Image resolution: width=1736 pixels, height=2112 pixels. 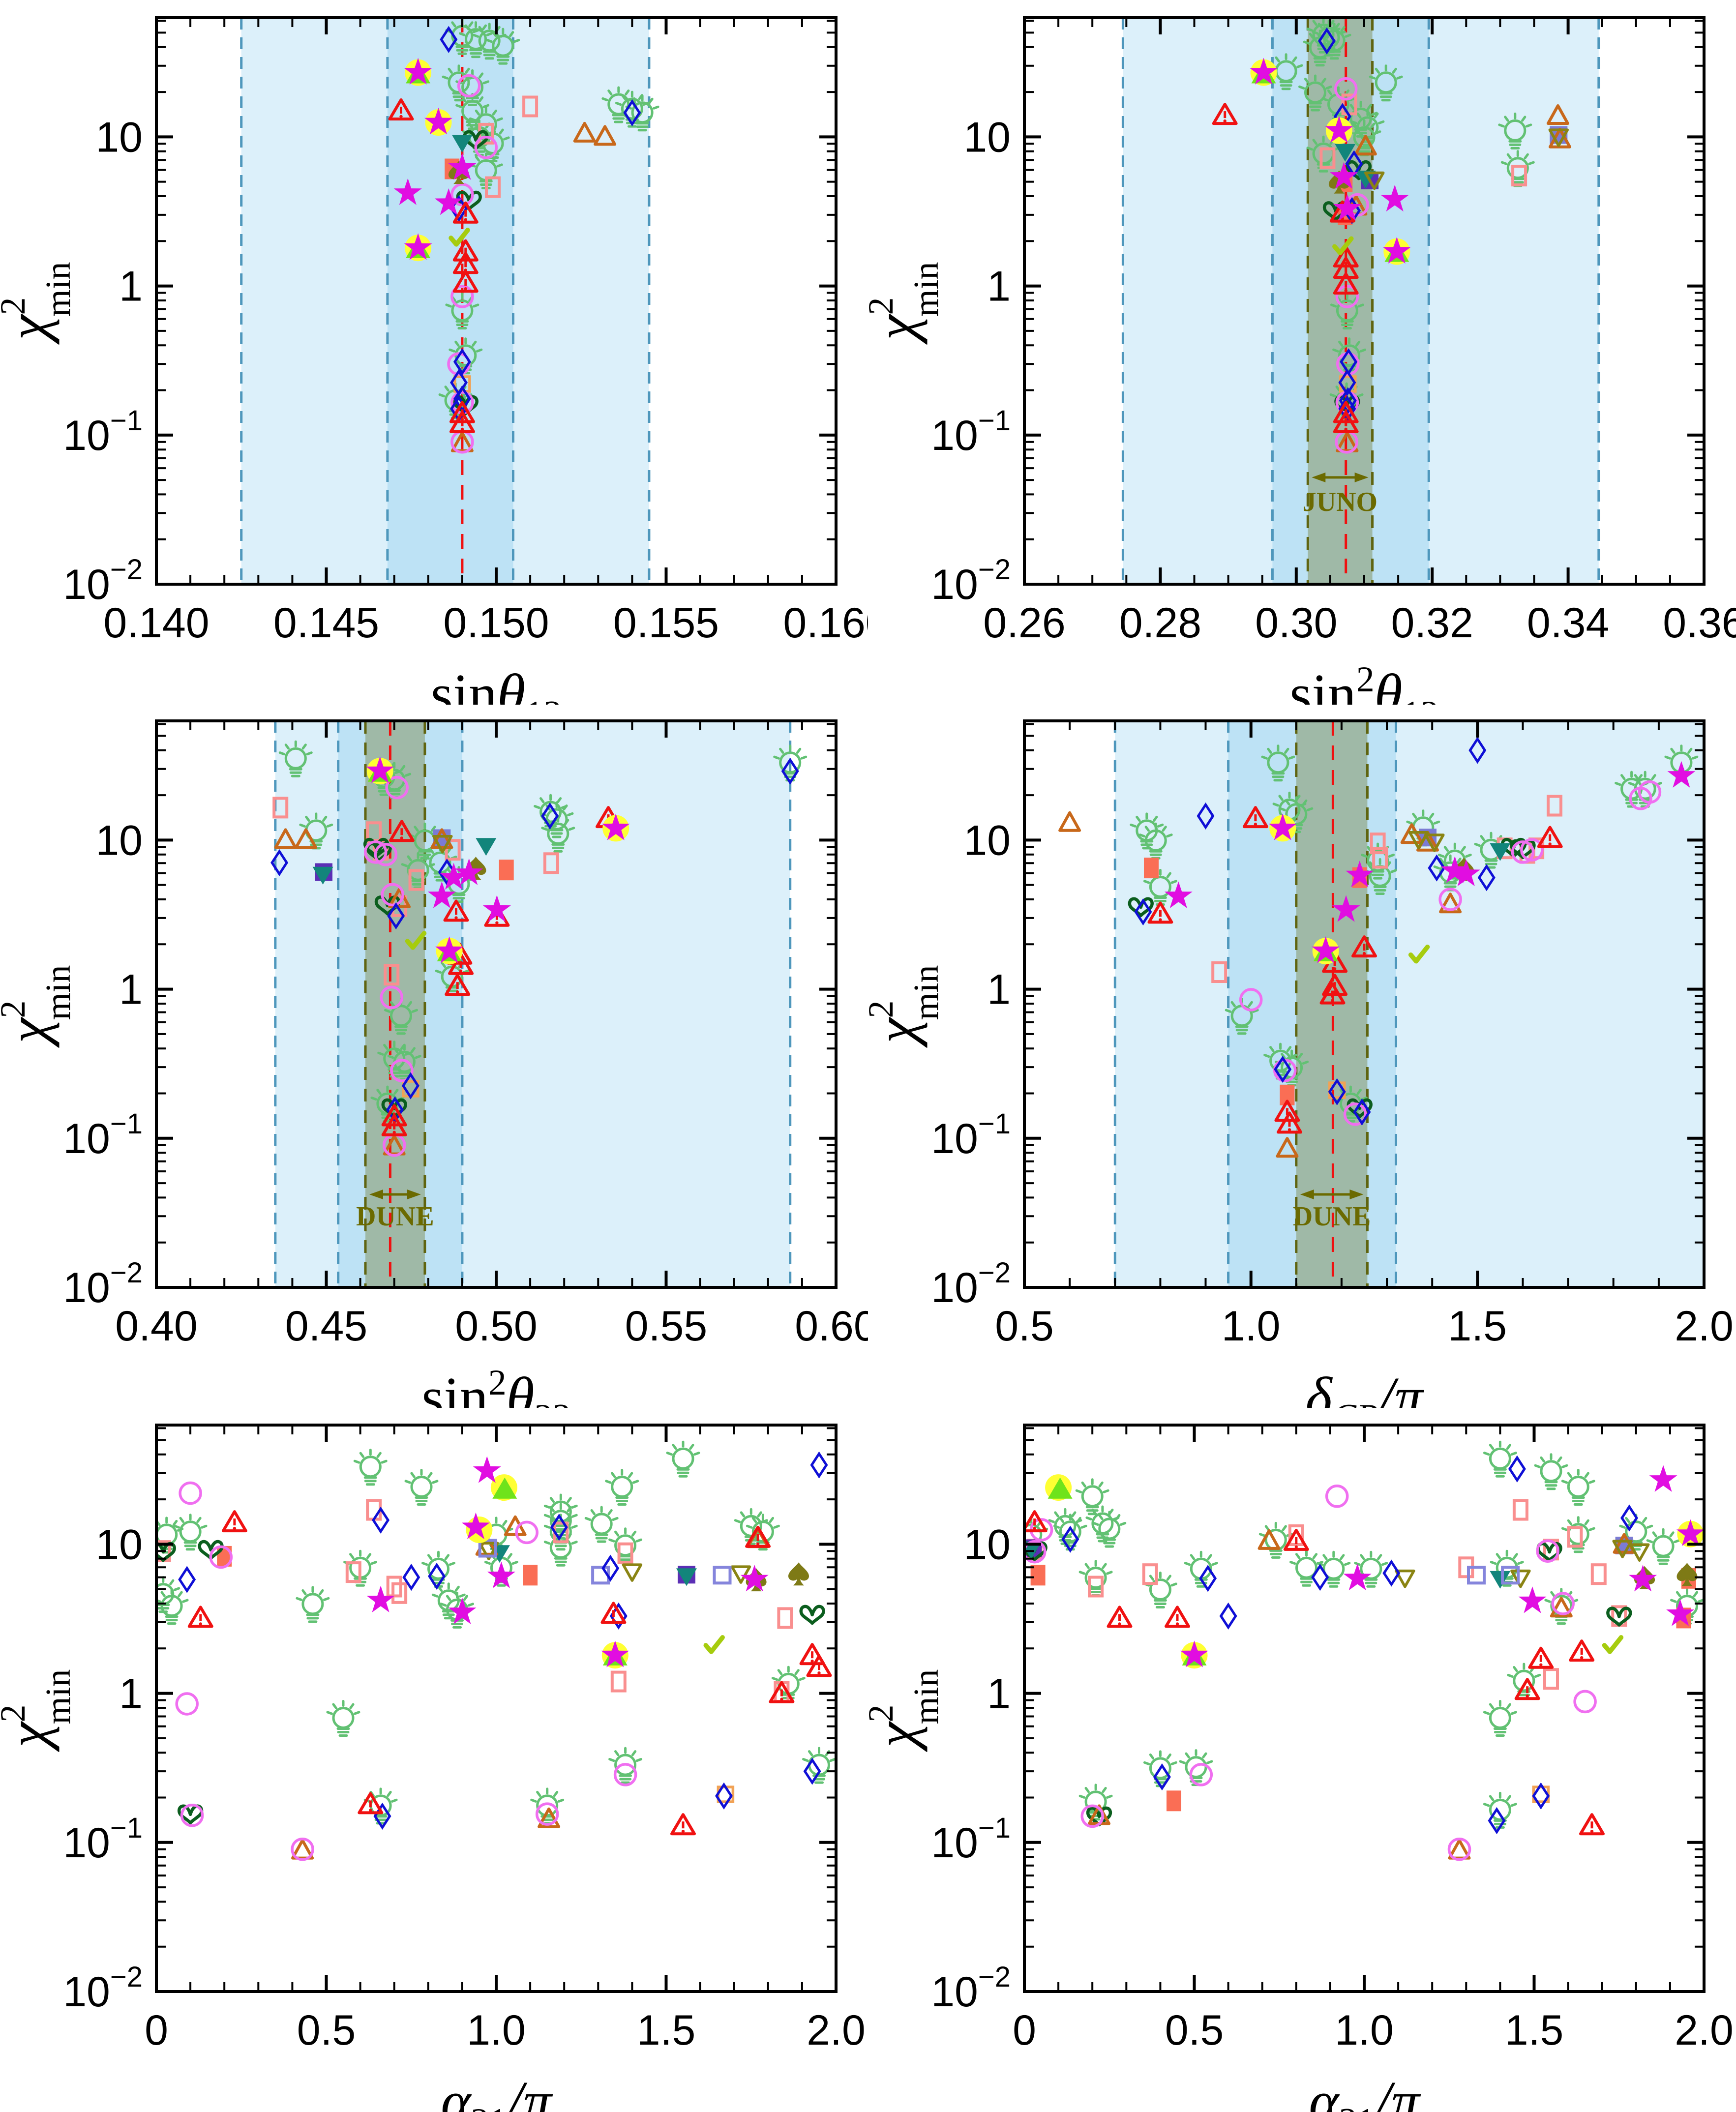 What do you see at coordinates (1024, 623) in the screenshot?
I see `svg-text: 0.26` at bounding box center [1024, 623].